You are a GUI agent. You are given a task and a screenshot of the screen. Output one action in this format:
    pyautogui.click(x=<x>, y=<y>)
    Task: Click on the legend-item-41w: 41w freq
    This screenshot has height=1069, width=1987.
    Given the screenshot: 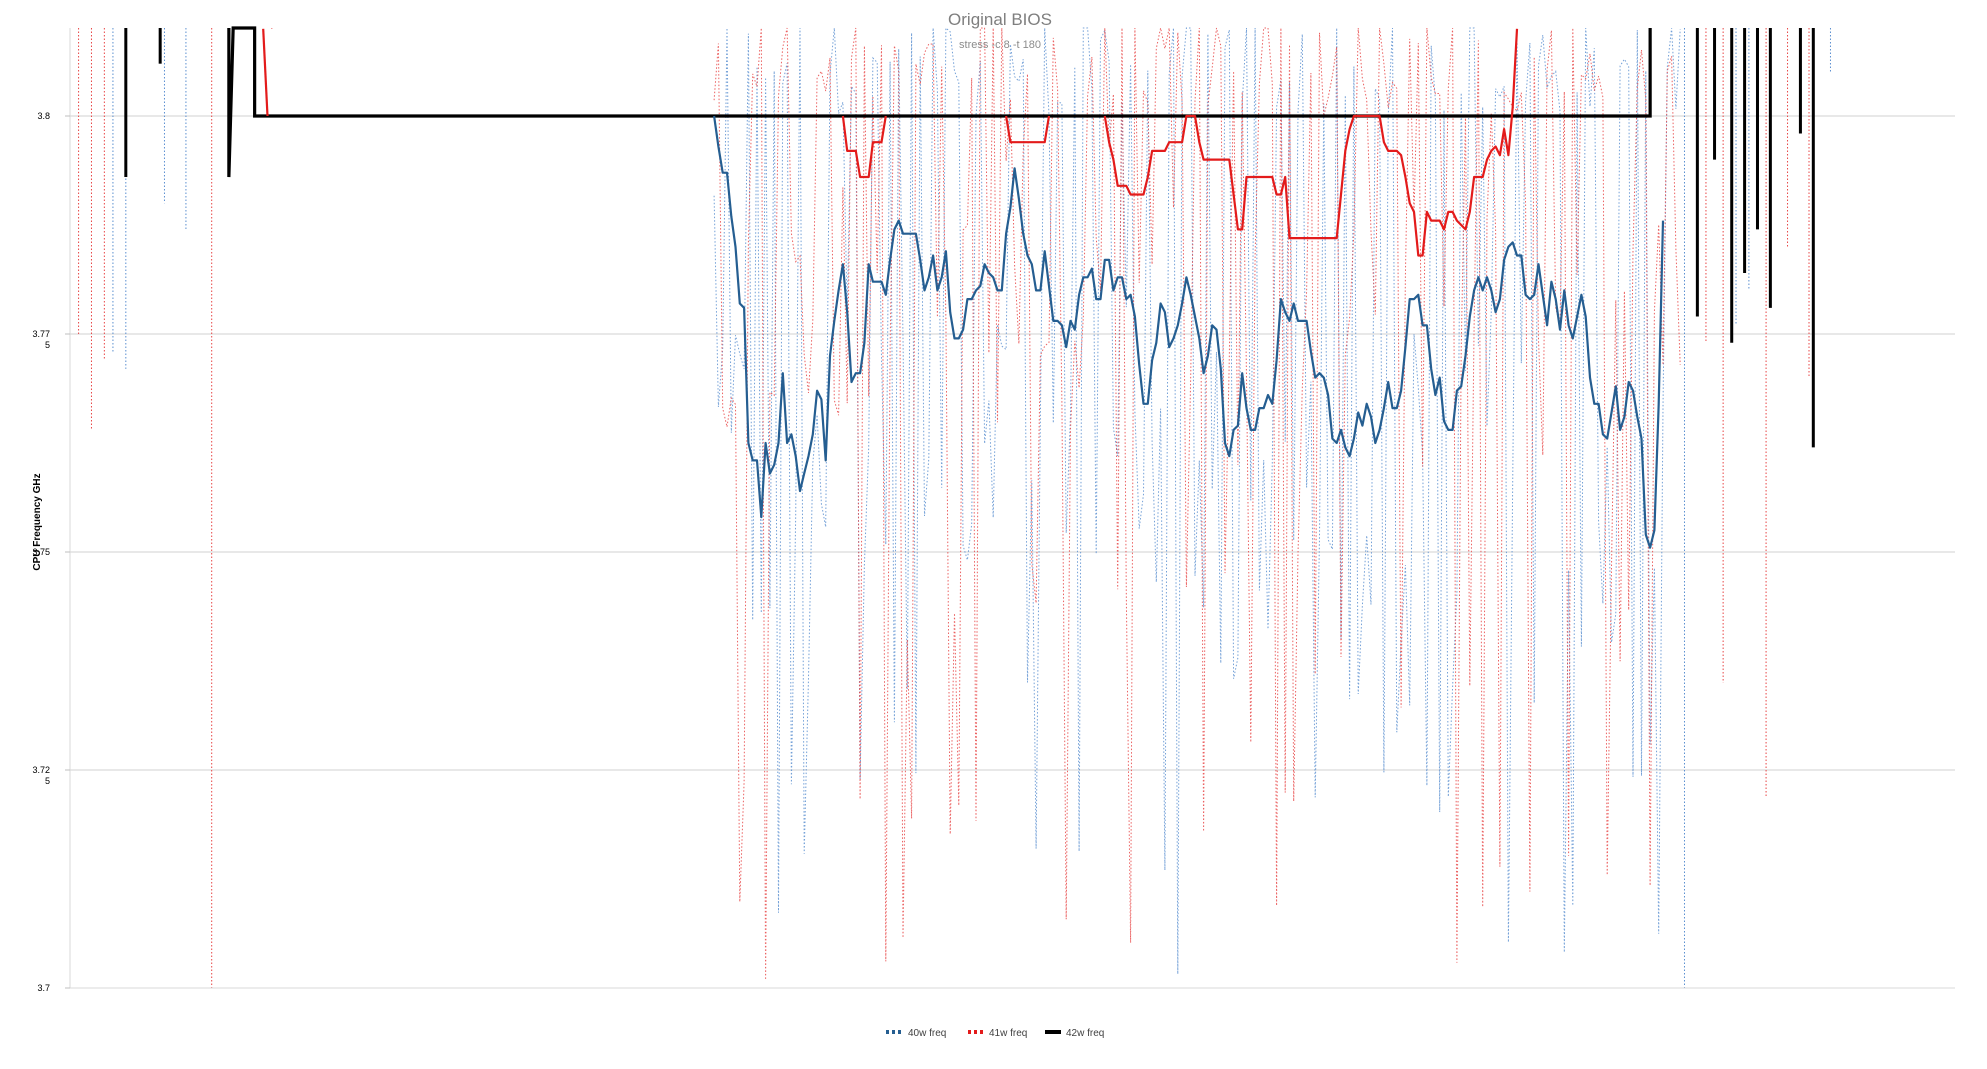 What is the action you would take?
    pyautogui.click(x=997, y=1033)
    